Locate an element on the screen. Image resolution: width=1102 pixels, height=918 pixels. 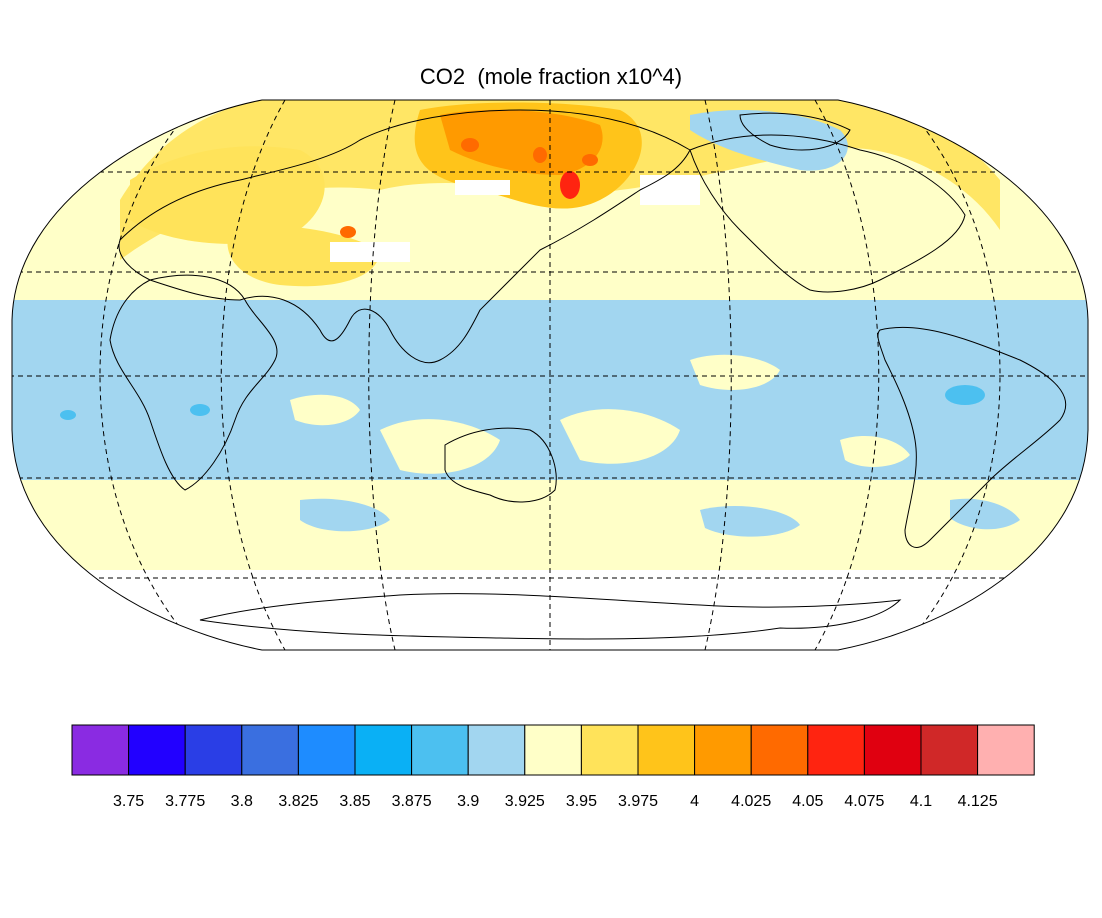
colorbar-tick-label: 4.1 is located at coordinates (921, 801).